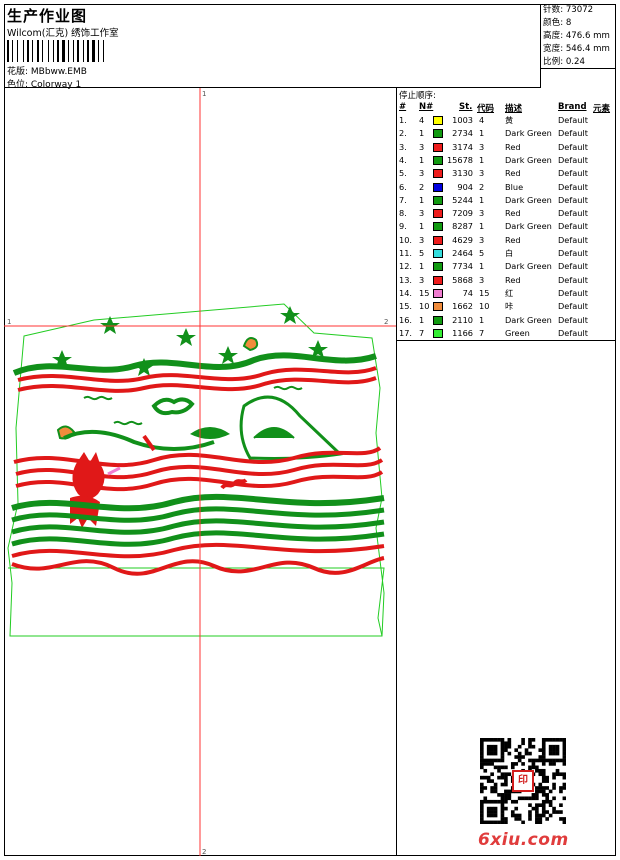  Describe the element at coordinates (507, 200) in the screenshot. I see `table-row: 7. 1 5244 1 Dark Green Default` at that location.